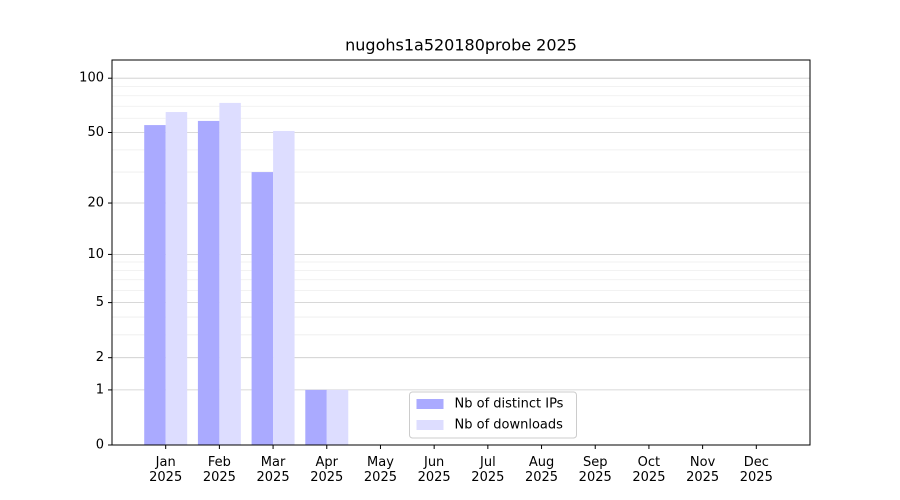 This screenshot has width=900, height=500. What do you see at coordinates (95, 254) in the screenshot?
I see `y-tick-label: 10` at bounding box center [95, 254].